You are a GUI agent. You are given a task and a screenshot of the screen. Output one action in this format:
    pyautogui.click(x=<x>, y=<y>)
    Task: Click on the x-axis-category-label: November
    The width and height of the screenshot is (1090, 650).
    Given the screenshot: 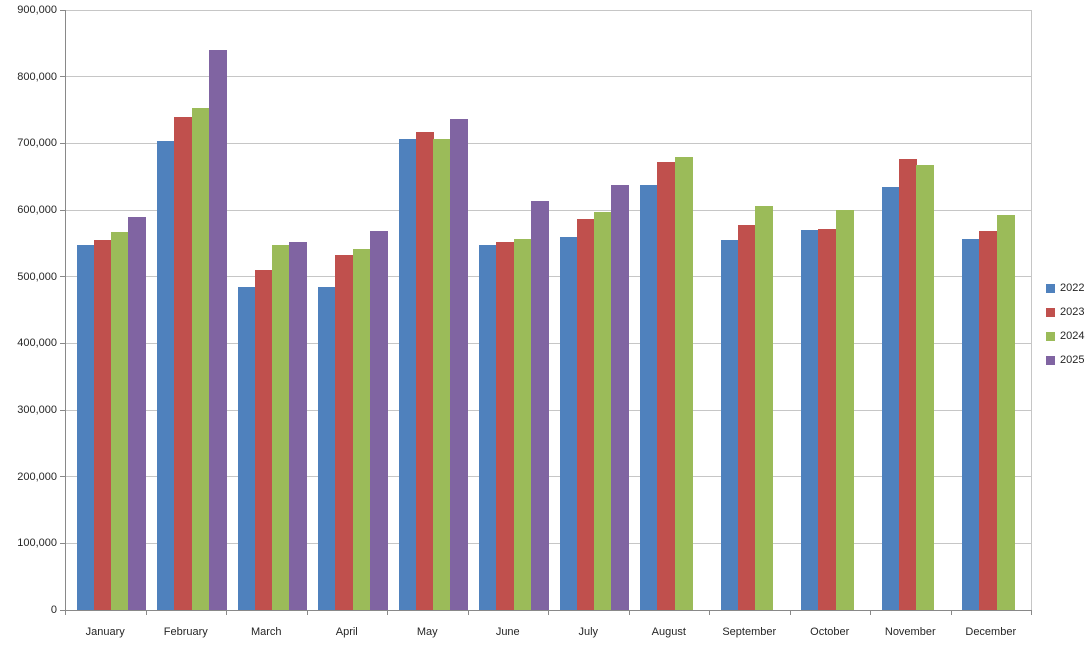 What is the action you would take?
    pyautogui.click(x=910, y=632)
    